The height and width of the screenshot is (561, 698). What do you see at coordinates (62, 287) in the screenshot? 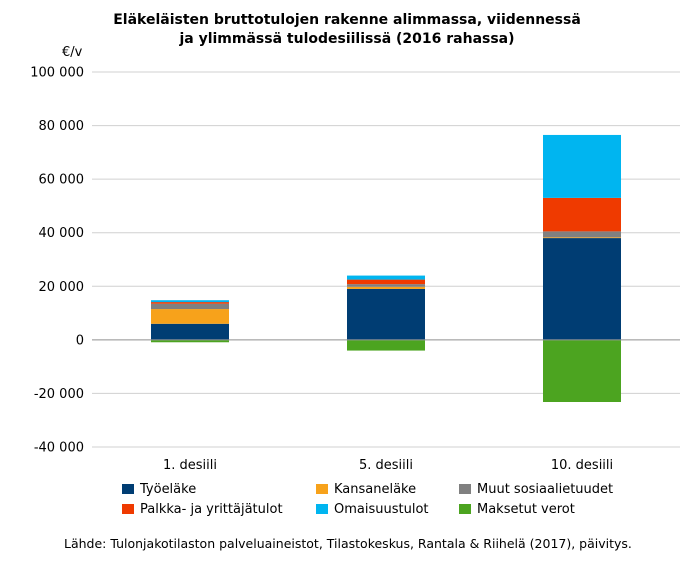
I see `y-tick-label: 20 000` at bounding box center [62, 287].